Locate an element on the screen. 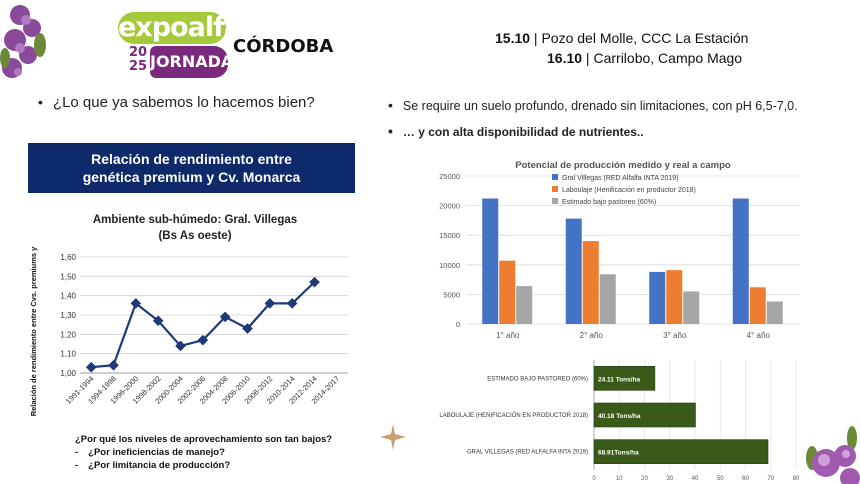  question-item-1: - ¿Por ineficiencias de manejo? is located at coordinates (150, 452).